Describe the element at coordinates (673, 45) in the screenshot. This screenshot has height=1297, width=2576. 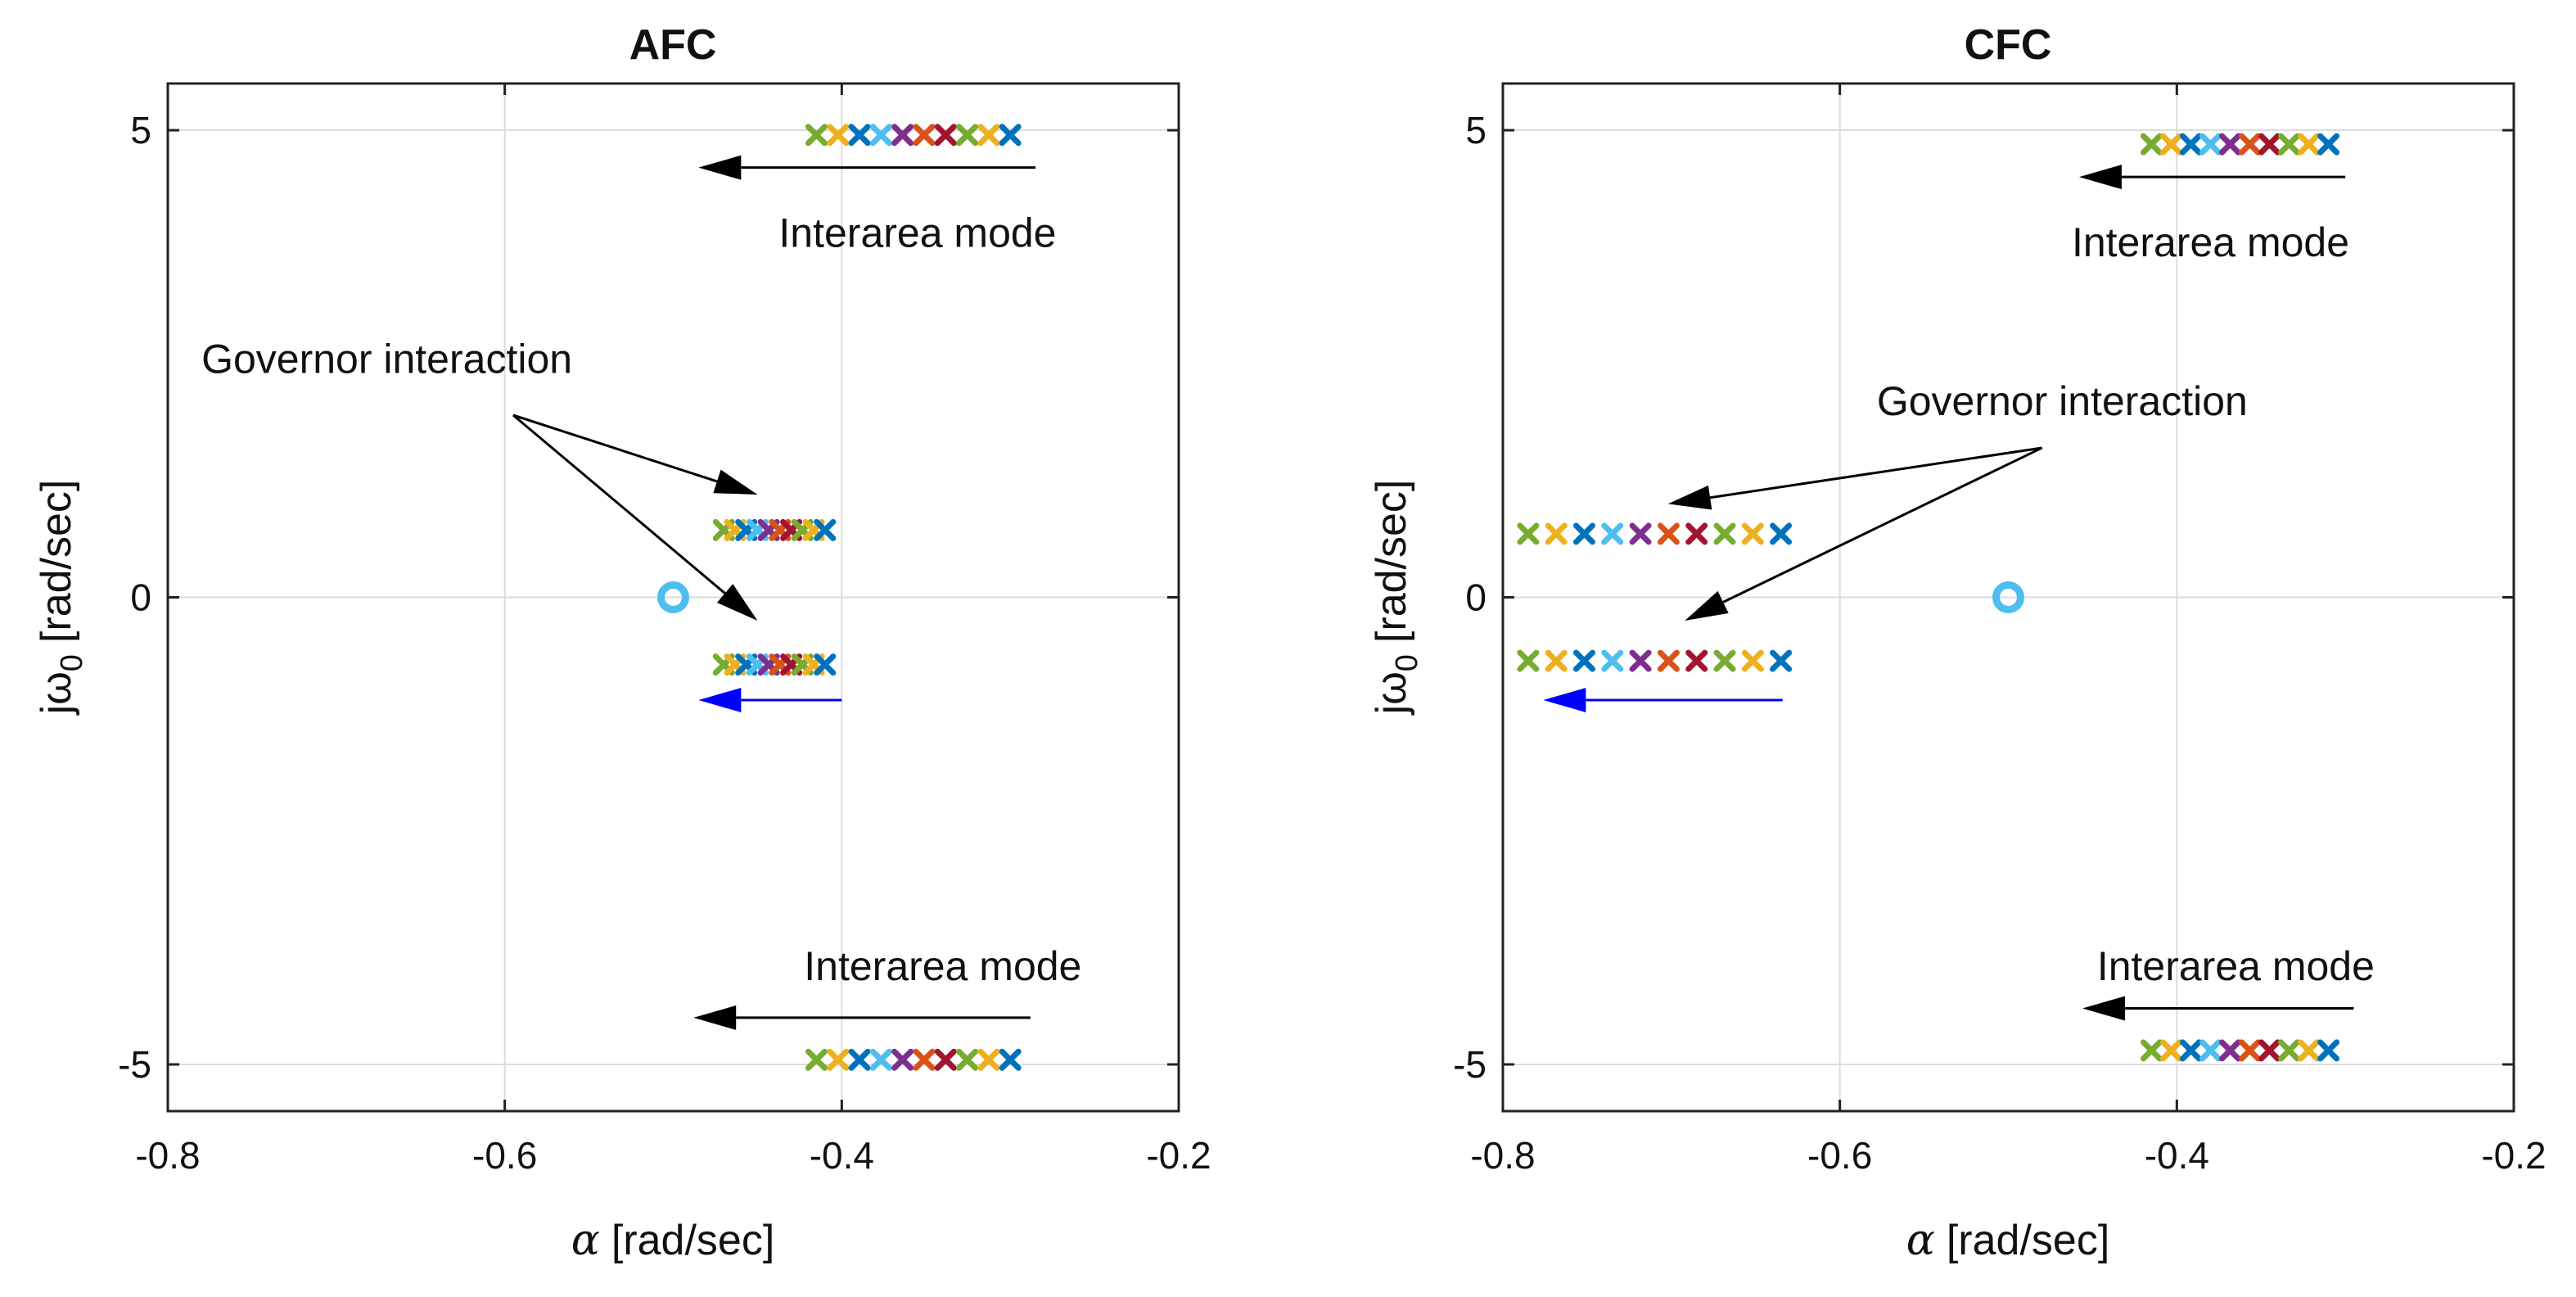
I see `chart-title: AFC` at that location.